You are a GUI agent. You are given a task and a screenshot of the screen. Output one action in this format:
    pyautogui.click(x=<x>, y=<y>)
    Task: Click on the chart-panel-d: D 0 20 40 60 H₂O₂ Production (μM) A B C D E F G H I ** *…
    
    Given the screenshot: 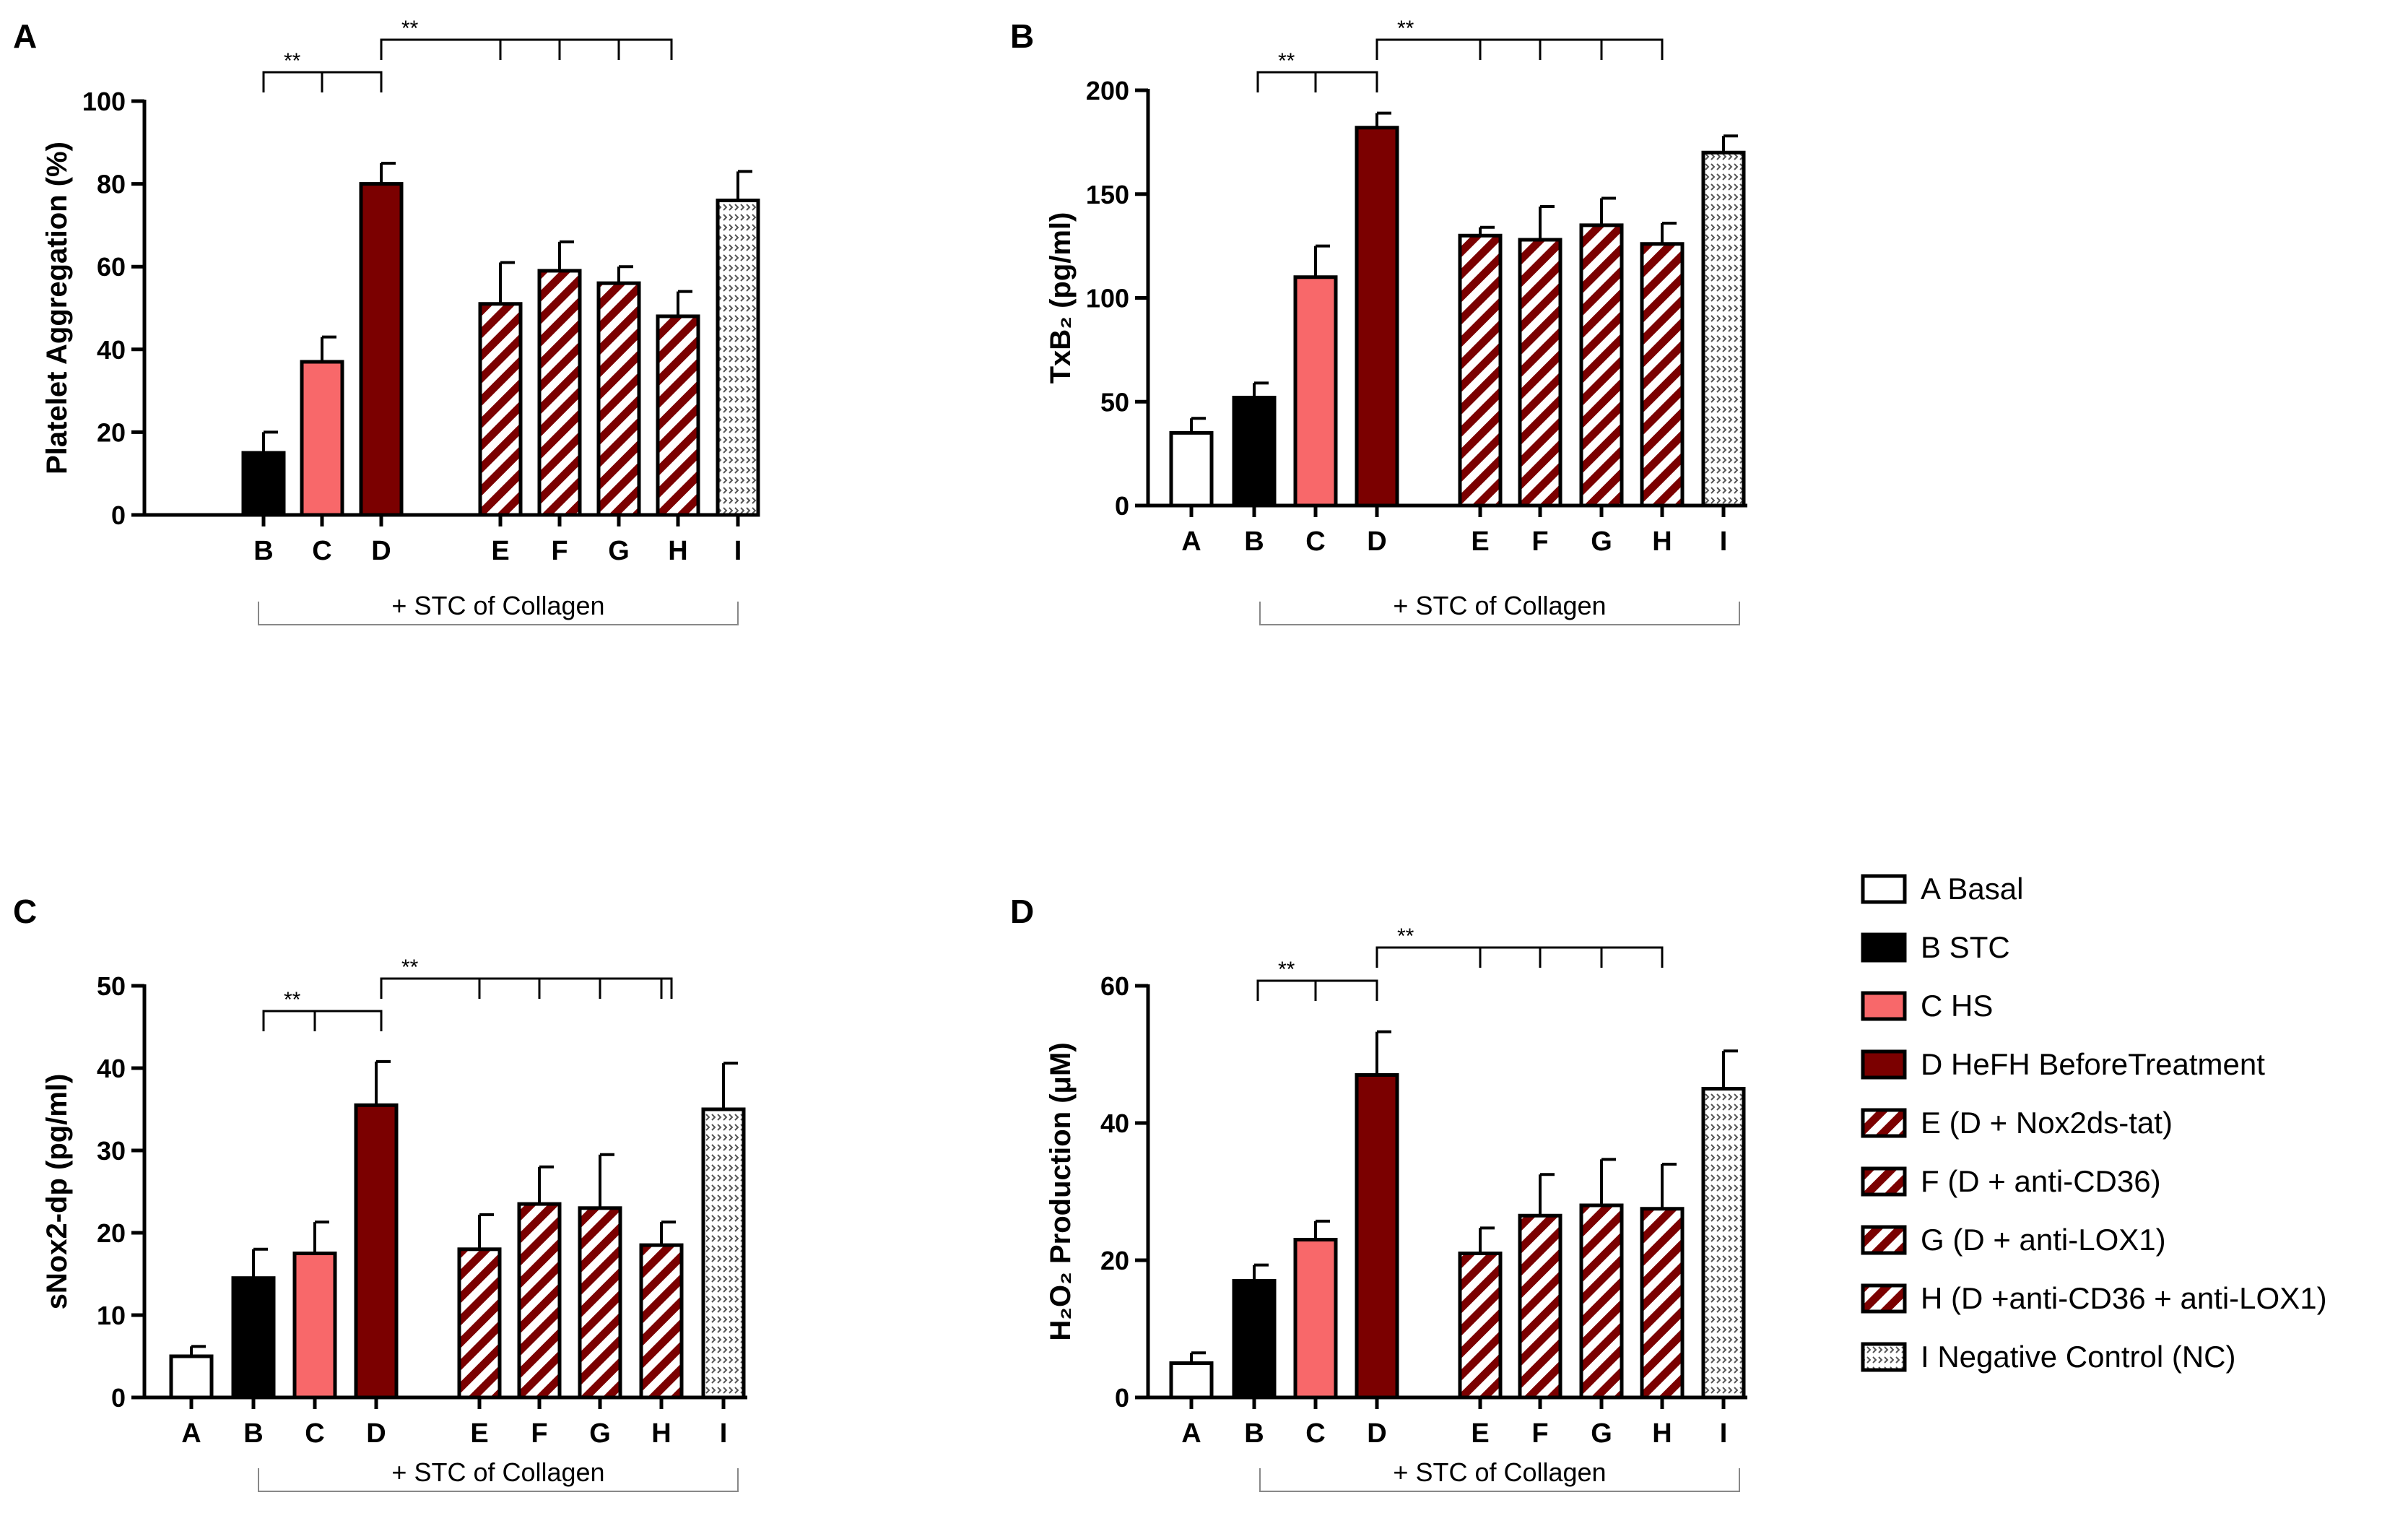 What is the action you would take?
    pyautogui.click(x=1378, y=1192)
    